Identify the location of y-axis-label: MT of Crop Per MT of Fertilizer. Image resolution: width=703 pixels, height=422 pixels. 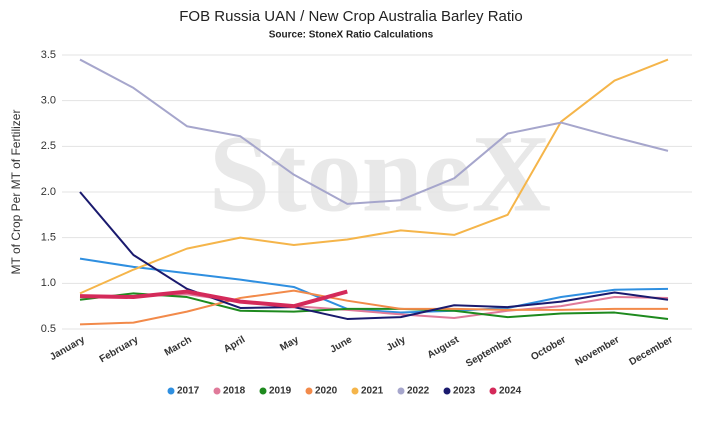
(16, 192).